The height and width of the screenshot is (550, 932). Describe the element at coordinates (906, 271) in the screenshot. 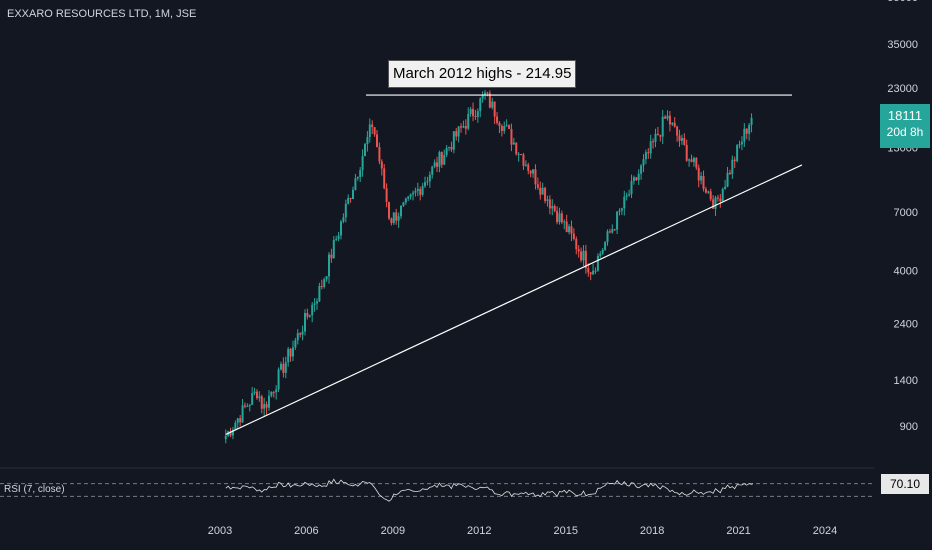

I see `price-tick-label: 4000` at that location.